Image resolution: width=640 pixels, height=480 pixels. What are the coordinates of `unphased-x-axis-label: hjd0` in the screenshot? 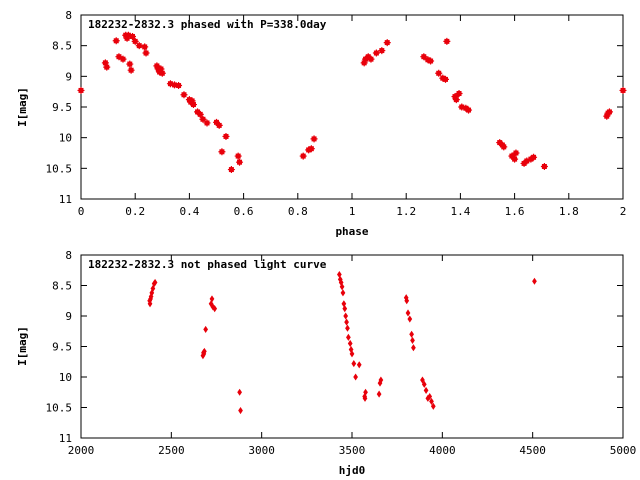 It's located at (352, 470).